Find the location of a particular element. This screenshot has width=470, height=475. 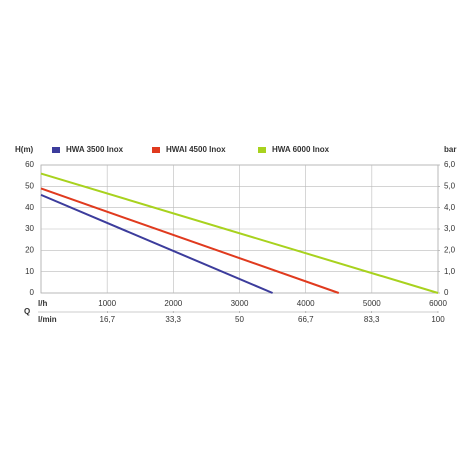

x-tick-label: 3000 is located at coordinates (240, 303).